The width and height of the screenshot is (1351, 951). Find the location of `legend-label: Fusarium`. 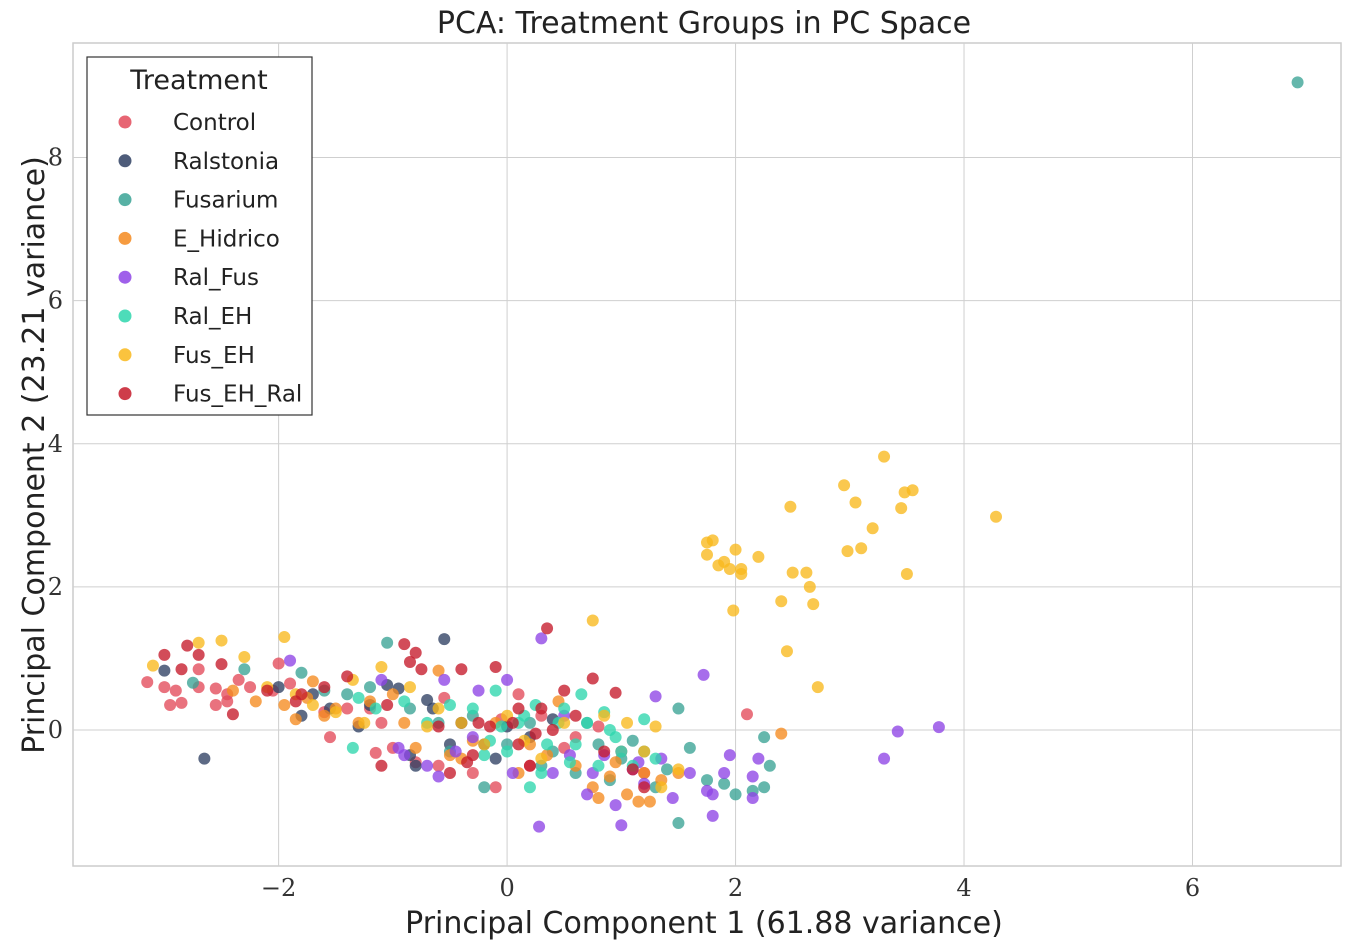

legend-label: Fusarium is located at coordinates (225, 201).